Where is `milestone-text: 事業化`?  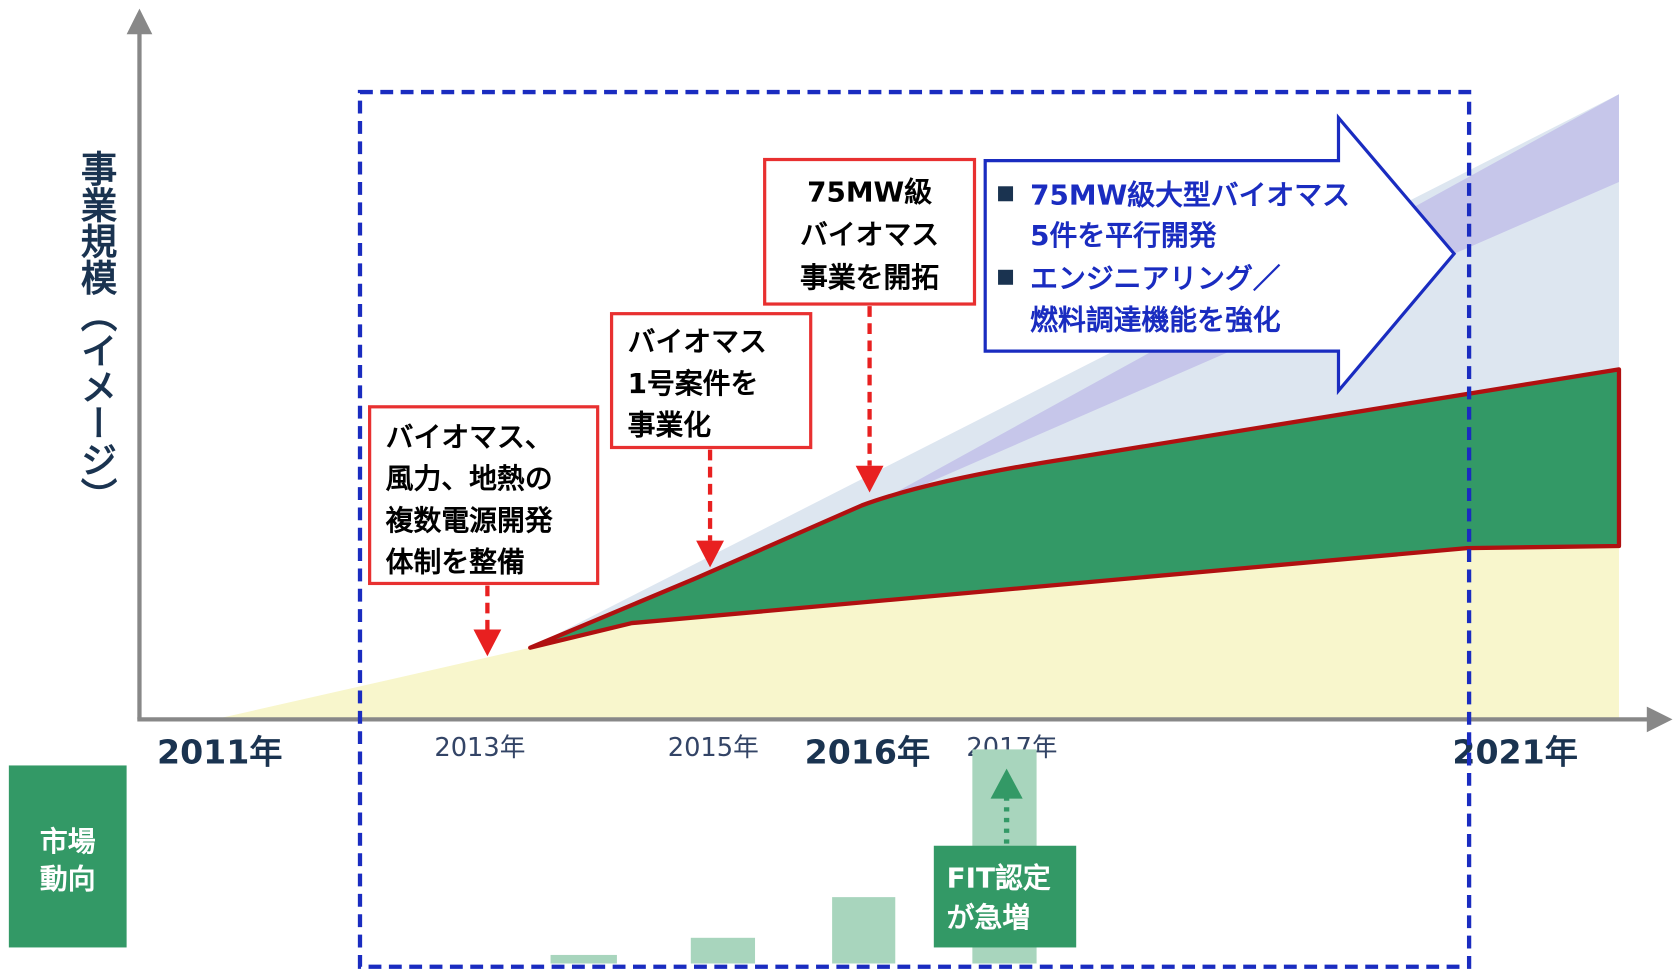
milestone-text: 事業化 is located at coordinates (670, 425).